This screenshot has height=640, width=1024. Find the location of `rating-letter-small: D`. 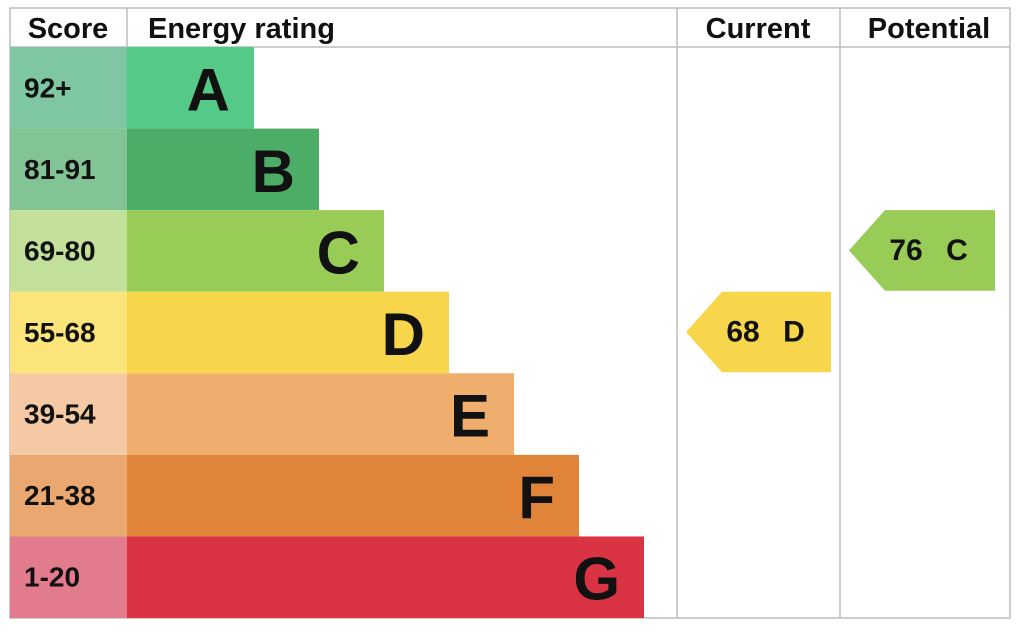

rating-letter-small: D is located at coordinates (794, 332).